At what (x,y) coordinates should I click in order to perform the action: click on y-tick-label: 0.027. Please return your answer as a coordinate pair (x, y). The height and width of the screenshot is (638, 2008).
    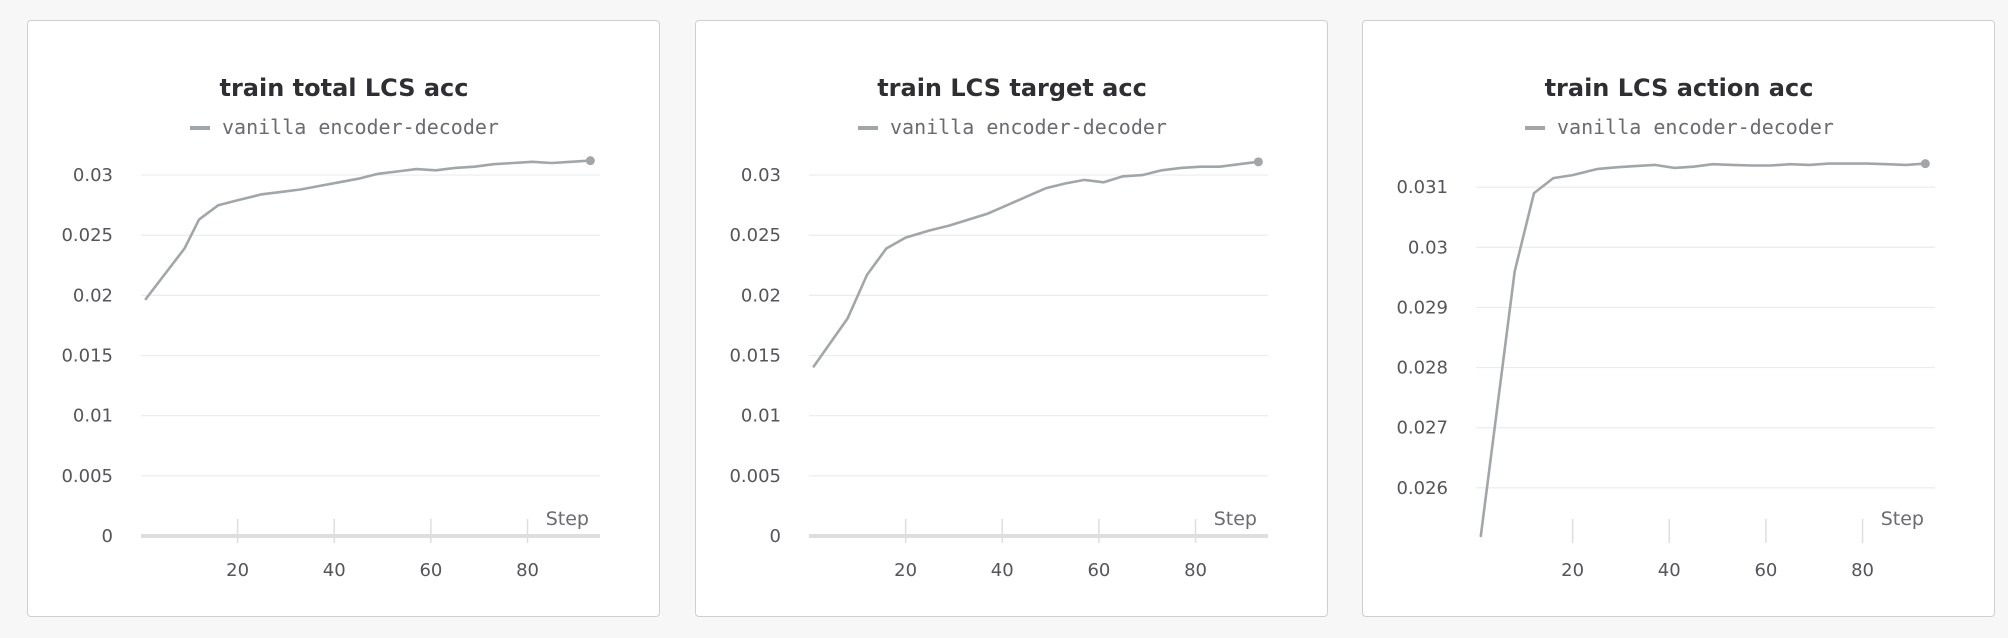
    Looking at the image, I should click on (1422, 428).